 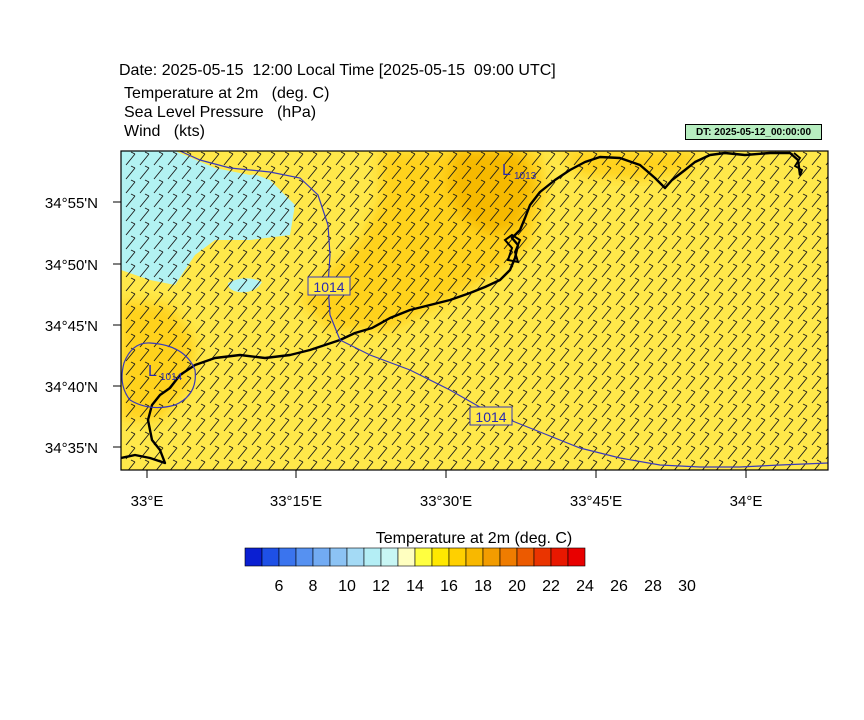 I want to click on colorbar-tick-label: 8, so click(x=313, y=586).